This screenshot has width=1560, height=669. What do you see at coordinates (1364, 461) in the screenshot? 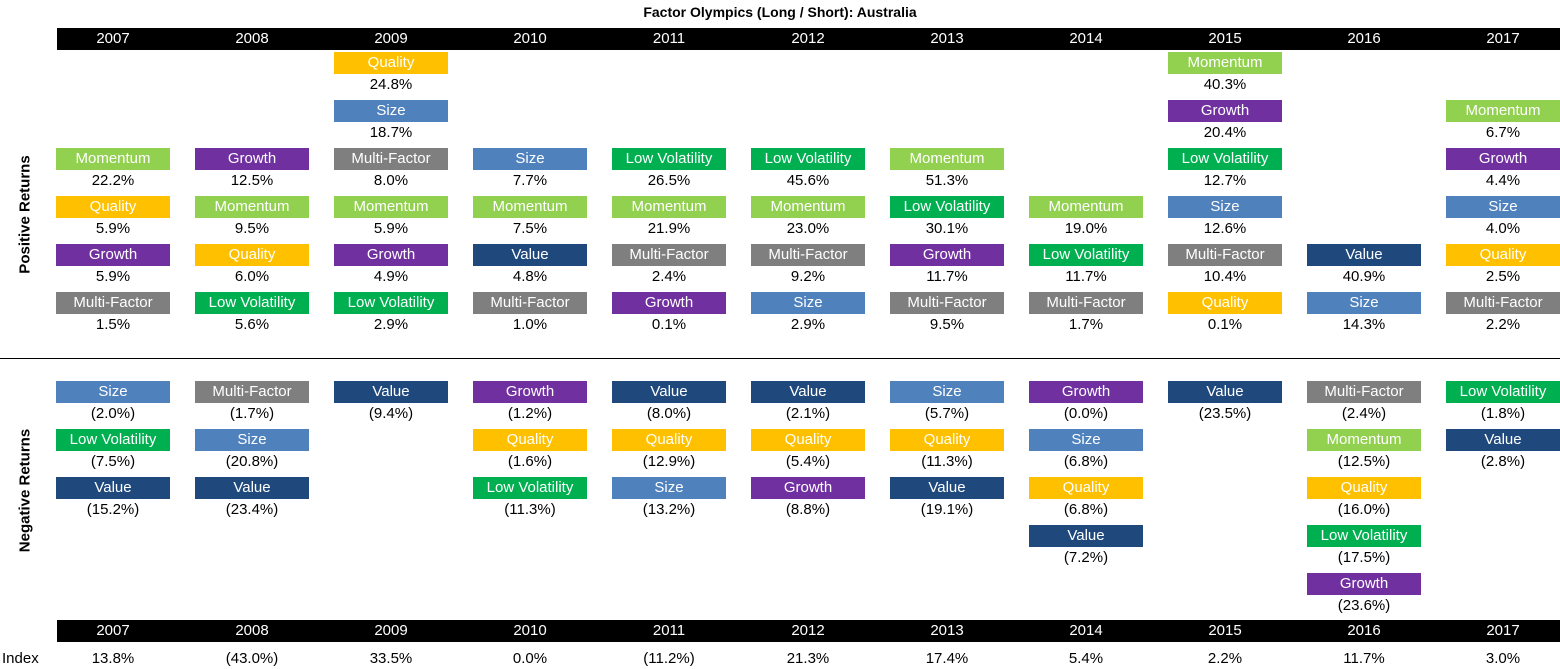
I see `factor-return-value: (12.5%)` at bounding box center [1364, 461].